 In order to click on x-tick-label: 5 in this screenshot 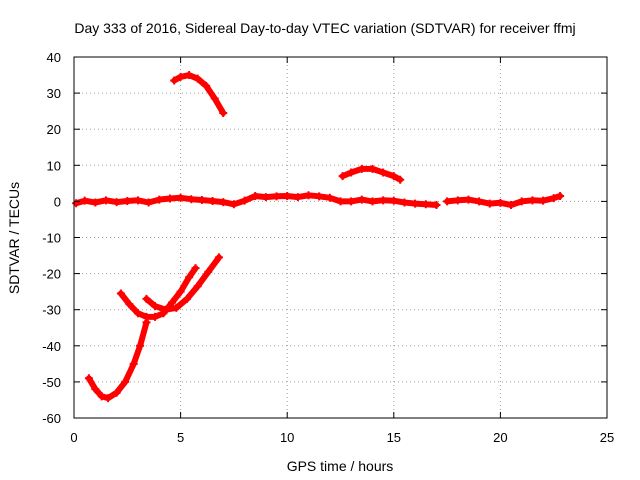, I will do `click(180, 437)`.